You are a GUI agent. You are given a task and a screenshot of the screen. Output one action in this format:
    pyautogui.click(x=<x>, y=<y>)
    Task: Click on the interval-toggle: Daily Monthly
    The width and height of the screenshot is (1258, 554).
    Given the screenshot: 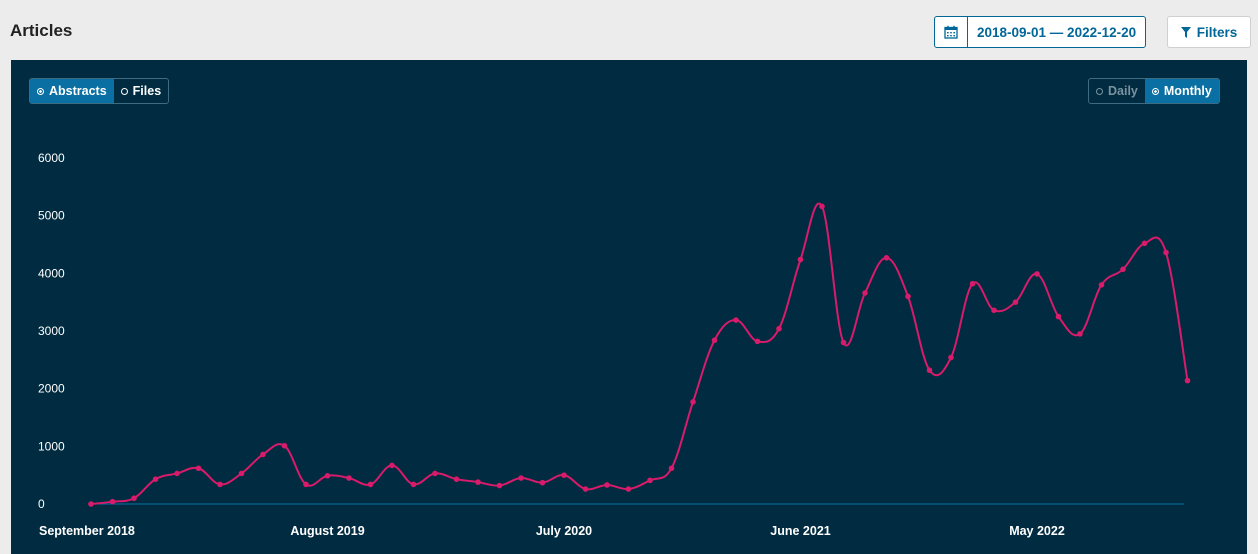 What is the action you would take?
    pyautogui.click(x=1154, y=91)
    